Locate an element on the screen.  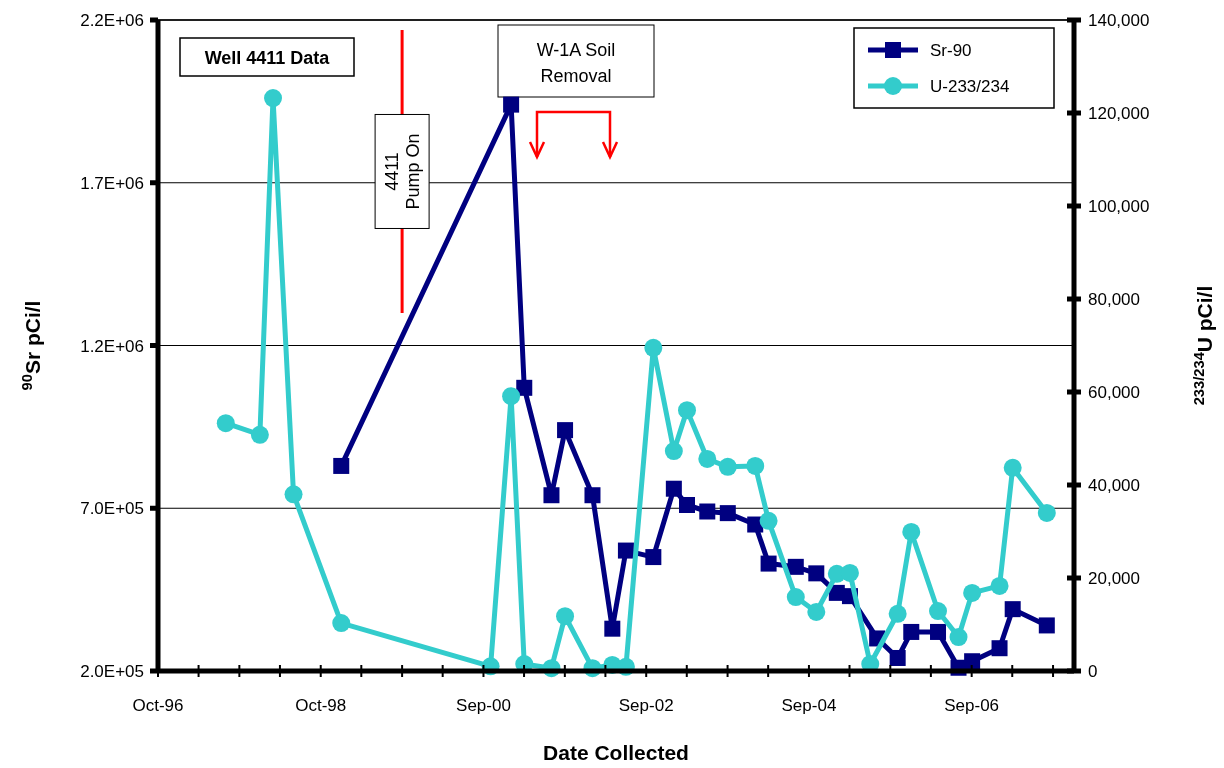
y-tick-label: 1.2E+06 is located at coordinates (112, 346).